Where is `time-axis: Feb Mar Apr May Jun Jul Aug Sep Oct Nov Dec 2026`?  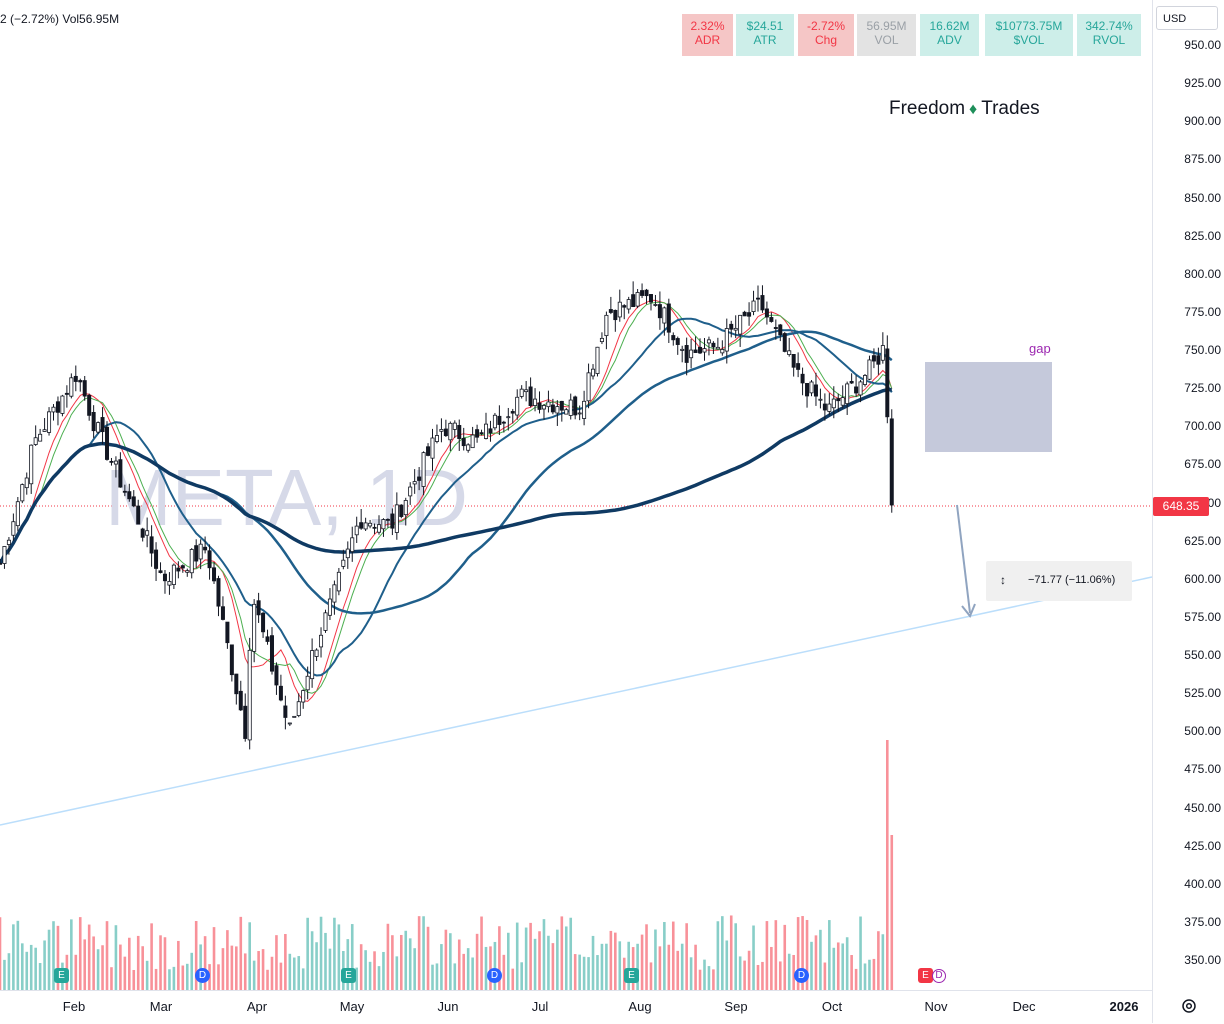
time-axis: Feb Mar Apr May Jun Jul Aug Sep Oct Nov Dec 2026 is located at coordinates (576, 1007).